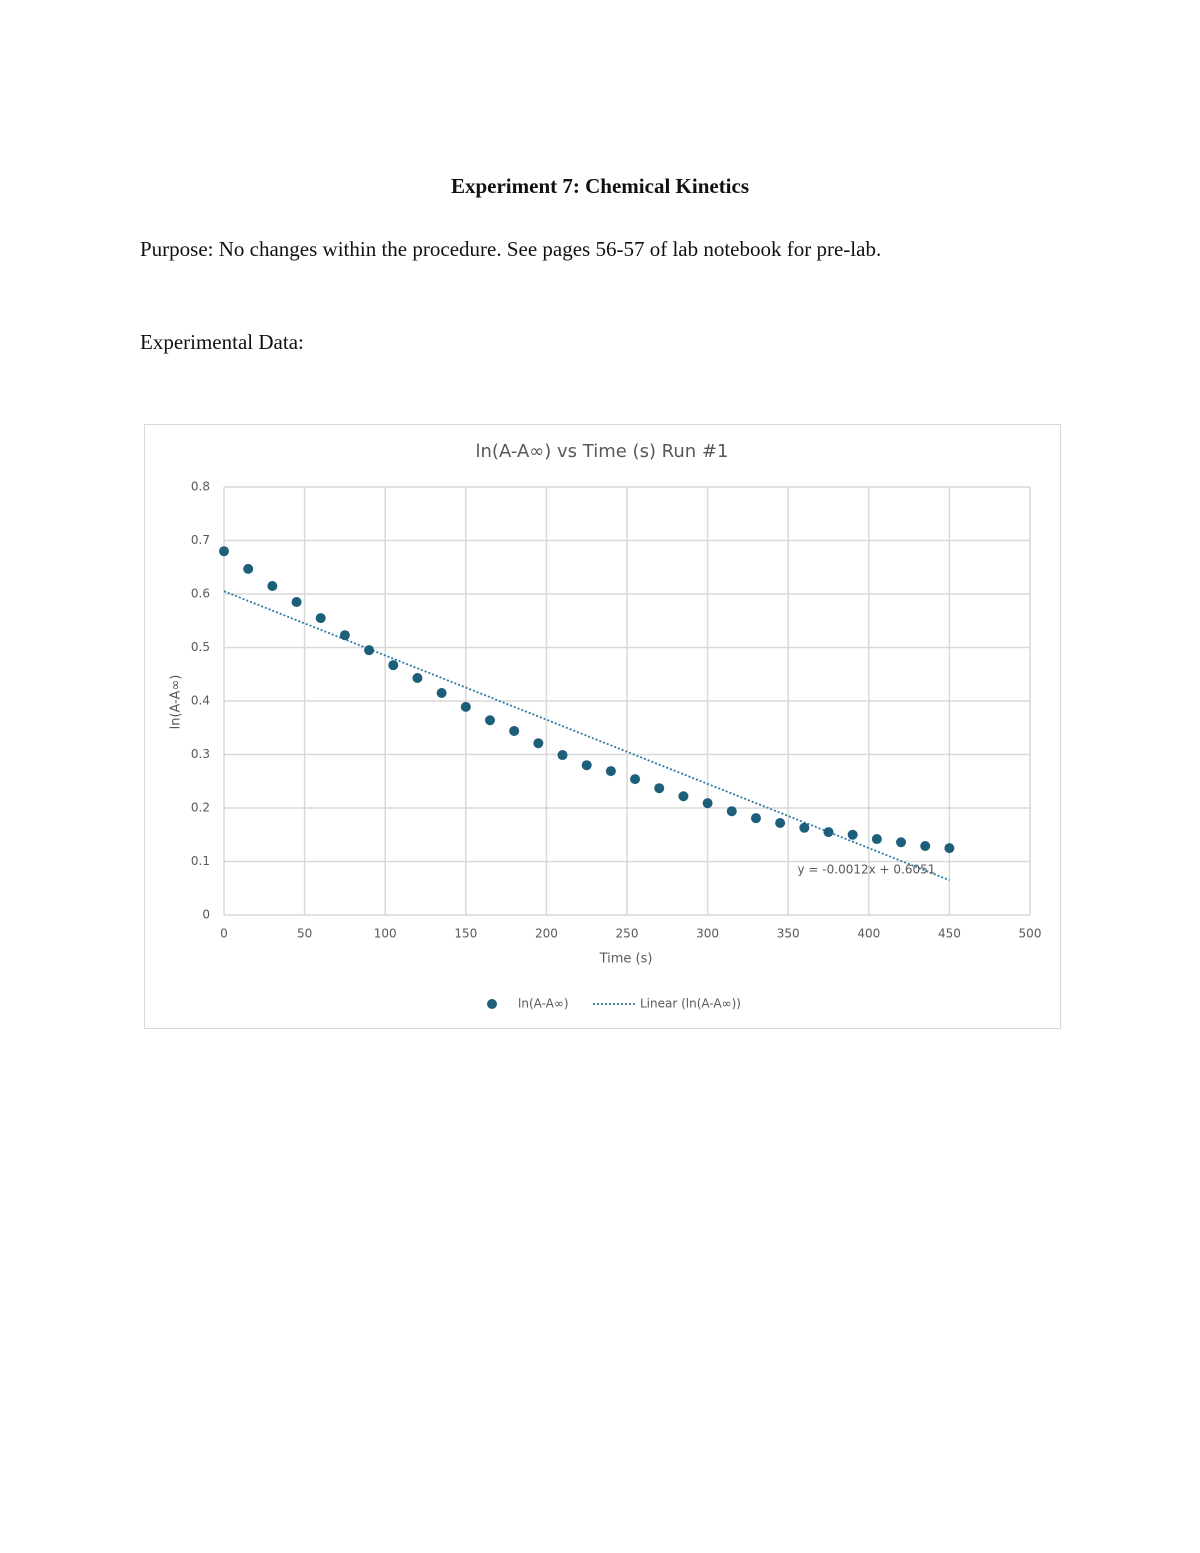 This screenshot has width=1200, height=1553. What do you see at coordinates (867, 870) in the screenshot?
I see `trendline-equation: y = -0.0012x + 0.6051` at bounding box center [867, 870].